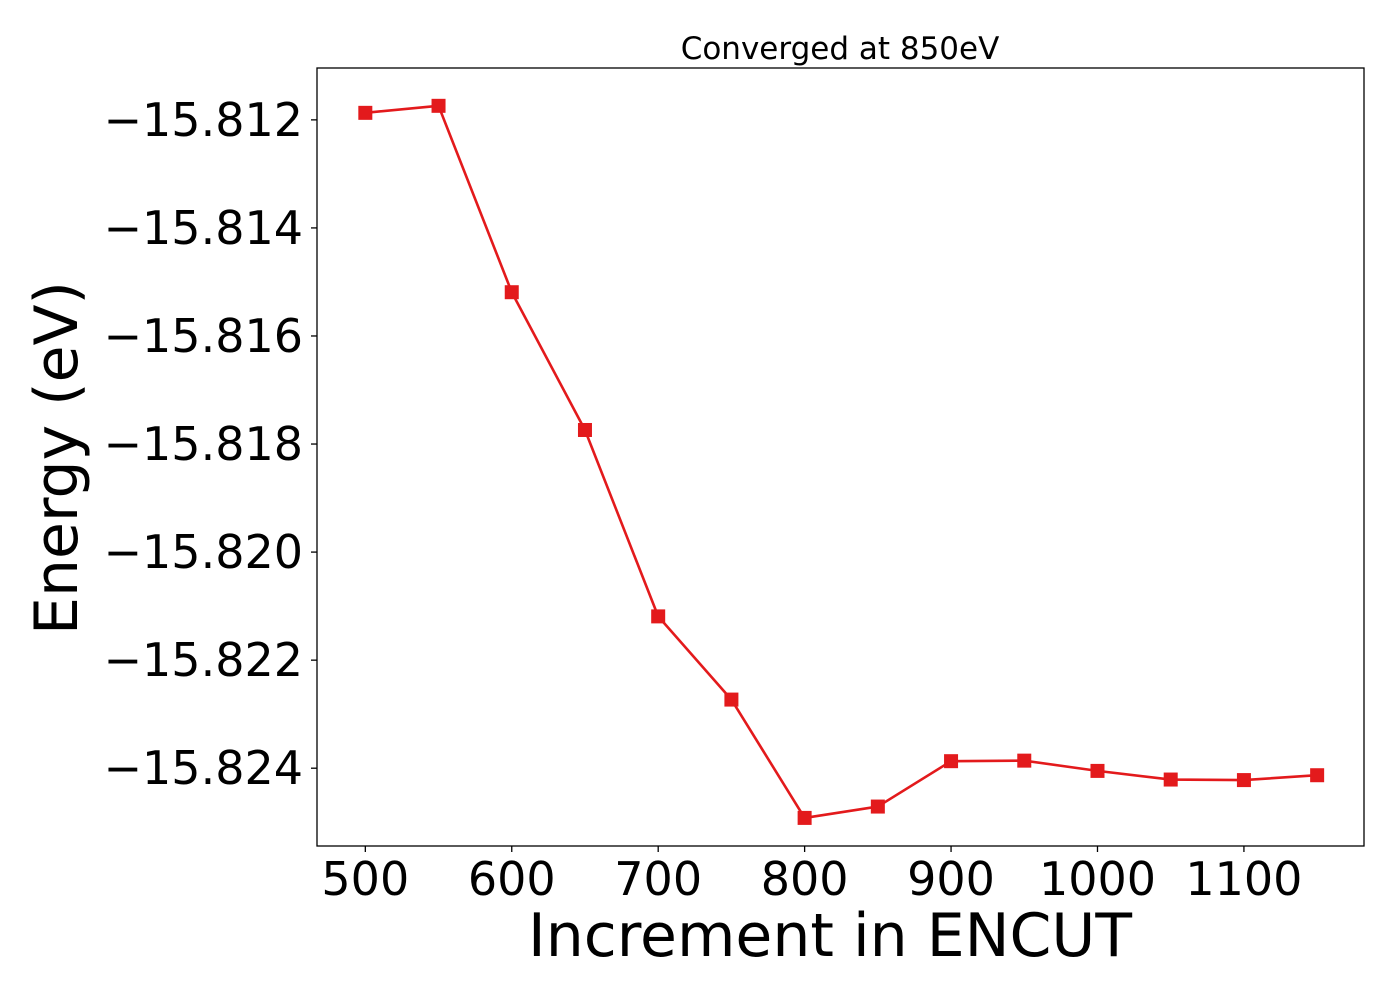 The image size is (1400, 1000). Describe the element at coordinates (57, 458) in the screenshot. I see `y-axis-label: Energy (eV)` at that location.